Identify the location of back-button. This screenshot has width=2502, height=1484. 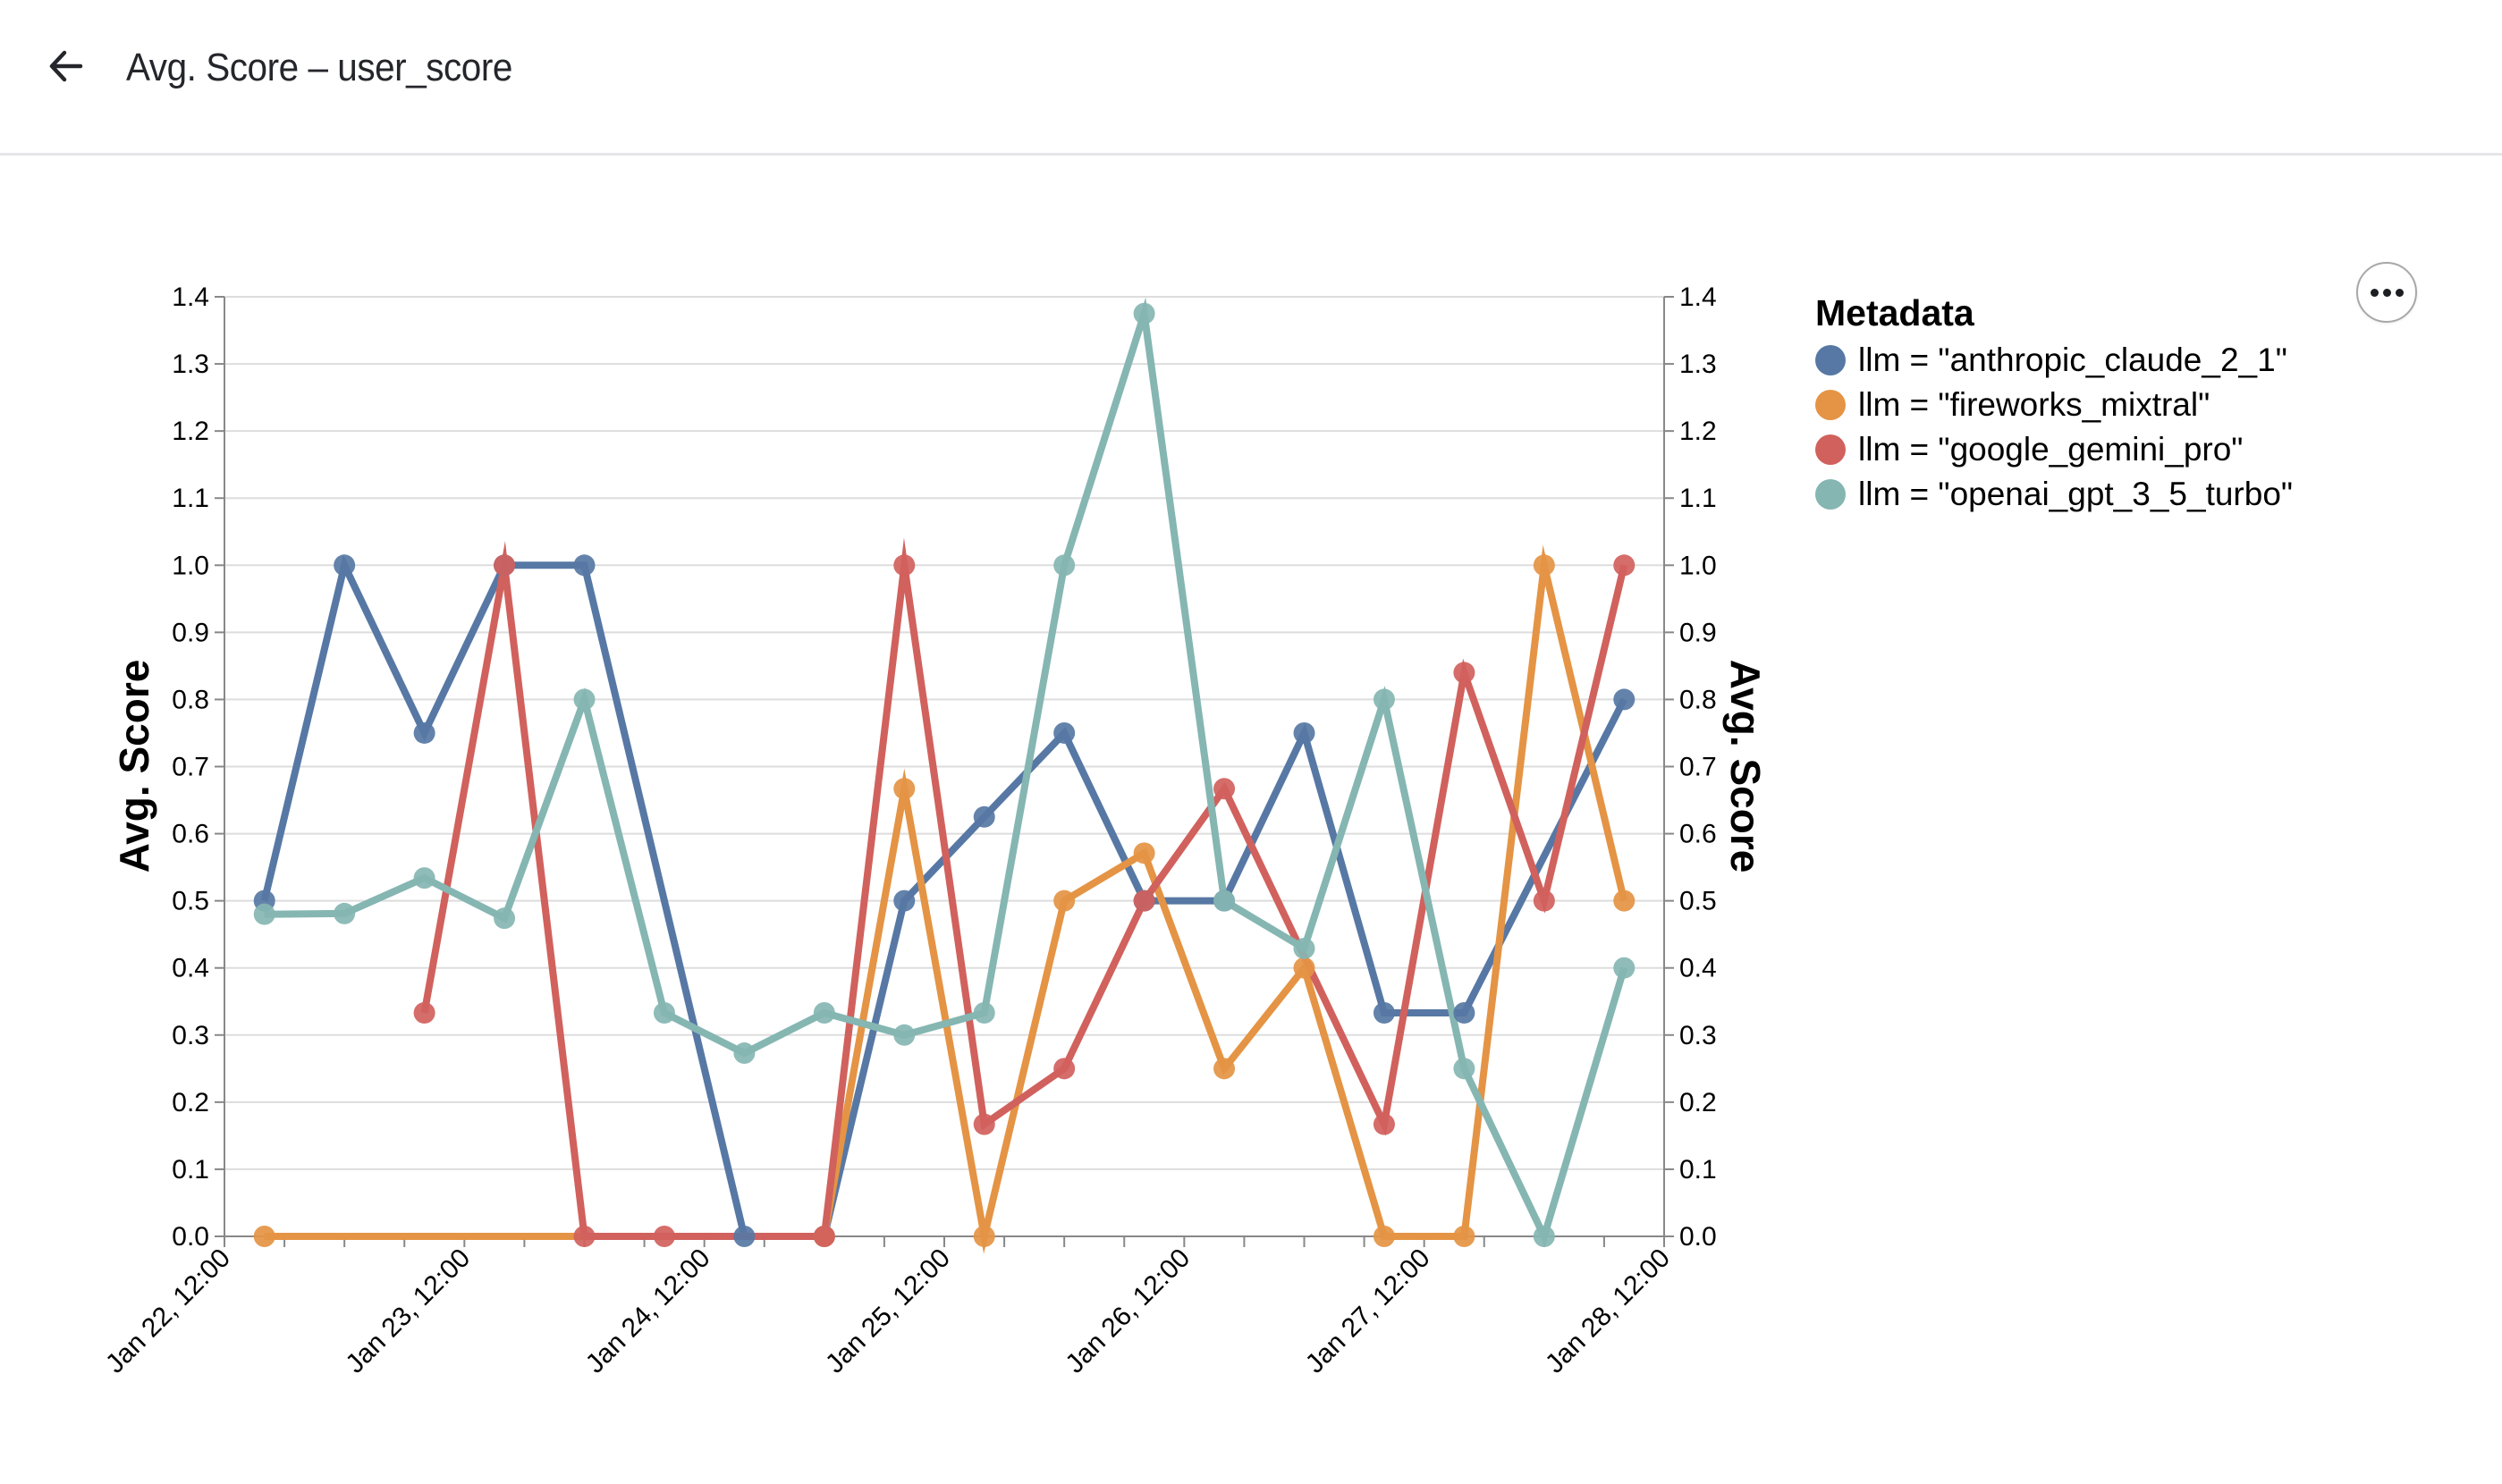
(66, 66).